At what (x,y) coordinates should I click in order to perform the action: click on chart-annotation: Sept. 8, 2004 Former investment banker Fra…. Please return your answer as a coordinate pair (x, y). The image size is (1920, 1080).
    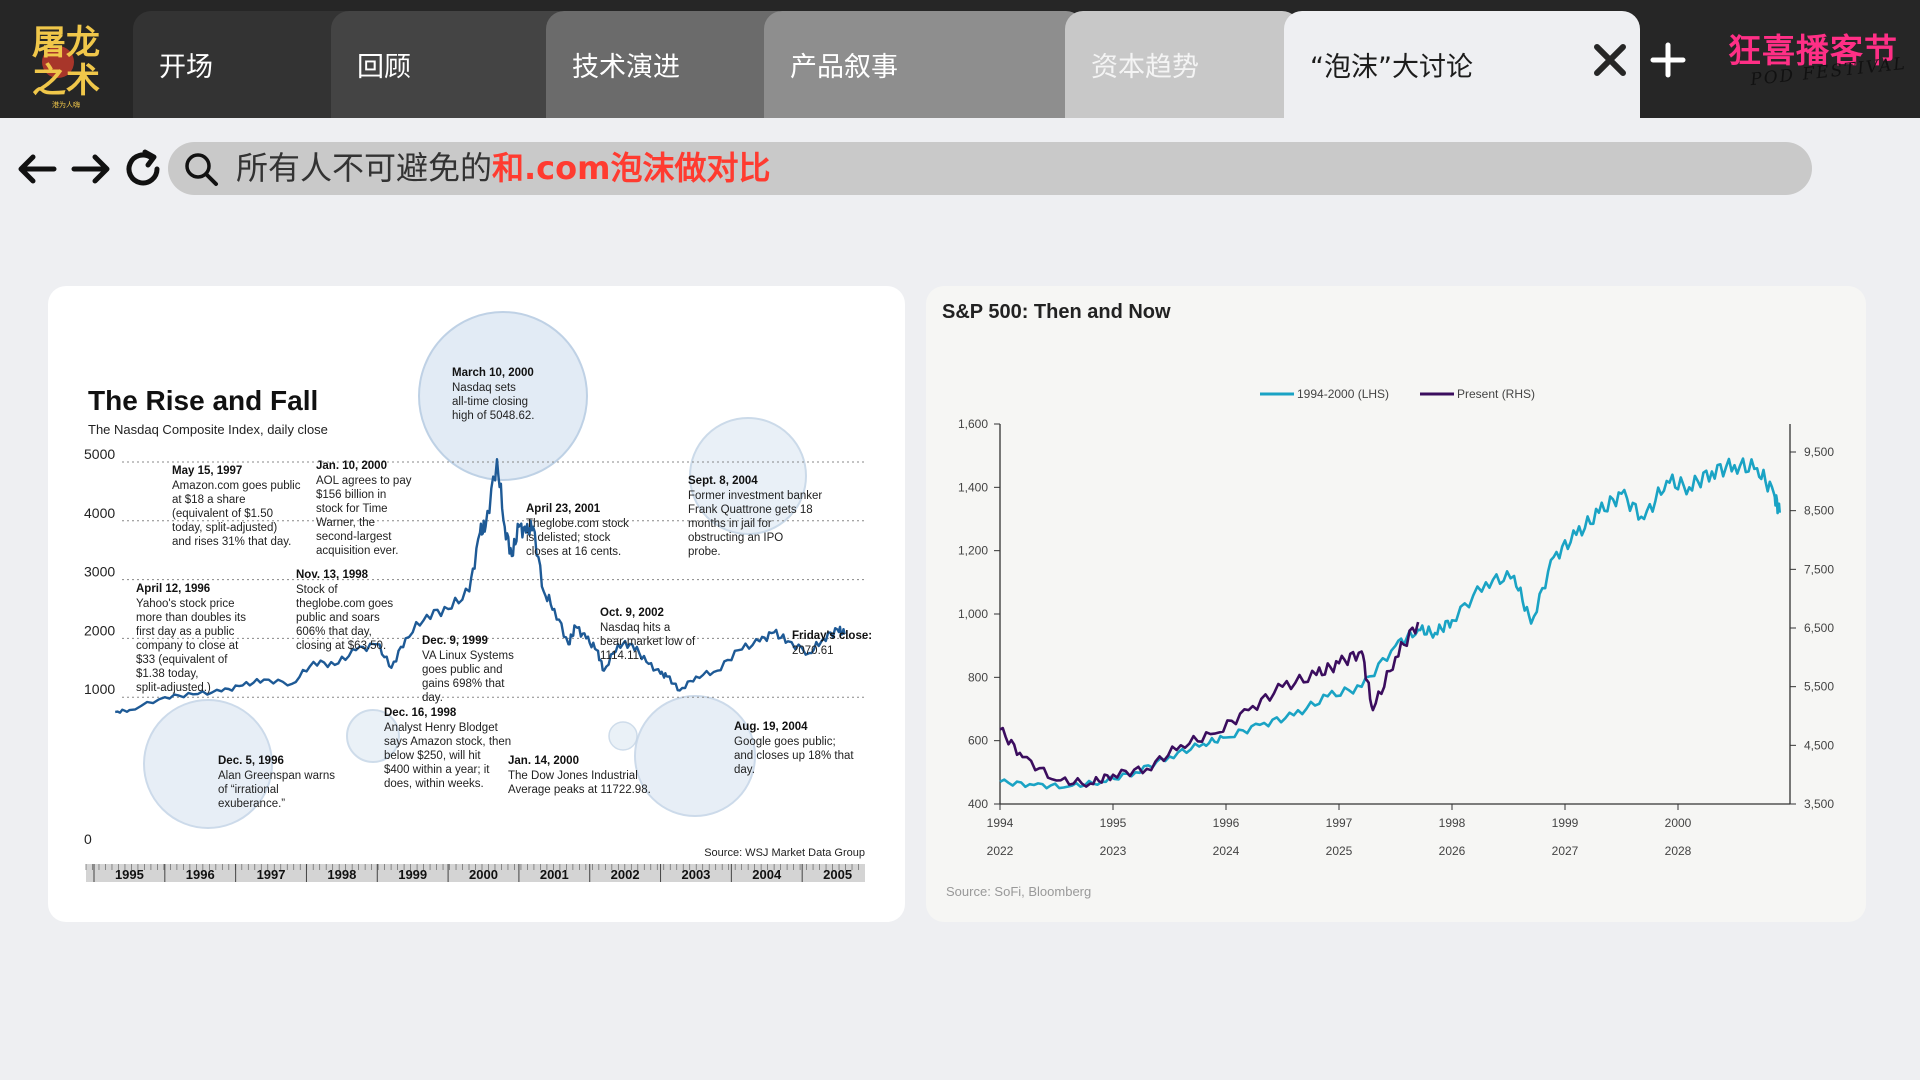
    Looking at the image, I should click on (755, 516).